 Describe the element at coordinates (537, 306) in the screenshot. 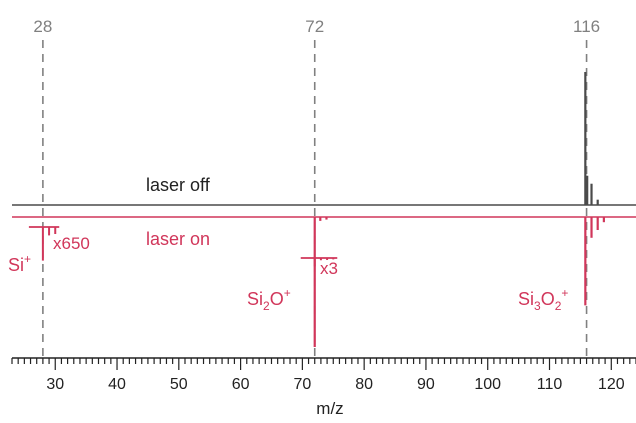

I see `ion-label-part: 3` at that location.